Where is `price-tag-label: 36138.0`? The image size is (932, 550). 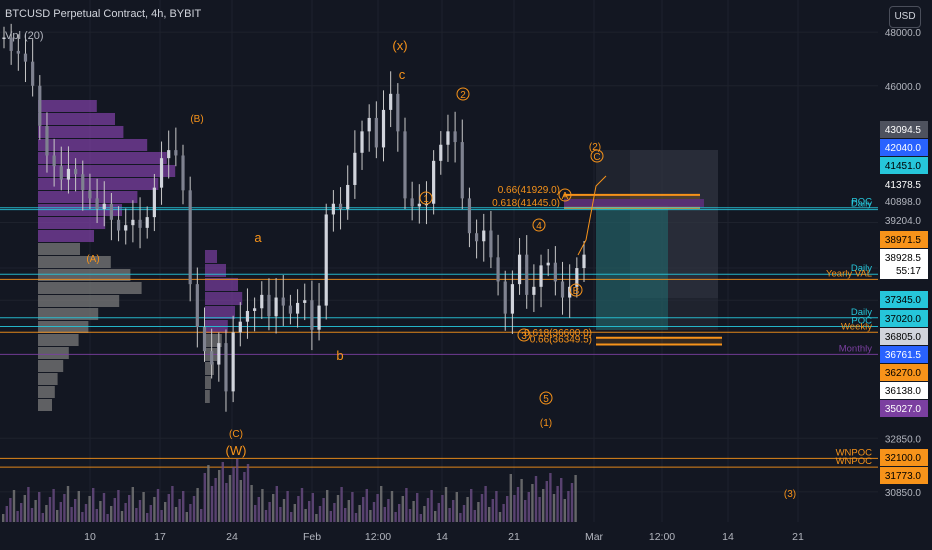
price-tag-label: 36138.0 is located at coordinates (903, 391).